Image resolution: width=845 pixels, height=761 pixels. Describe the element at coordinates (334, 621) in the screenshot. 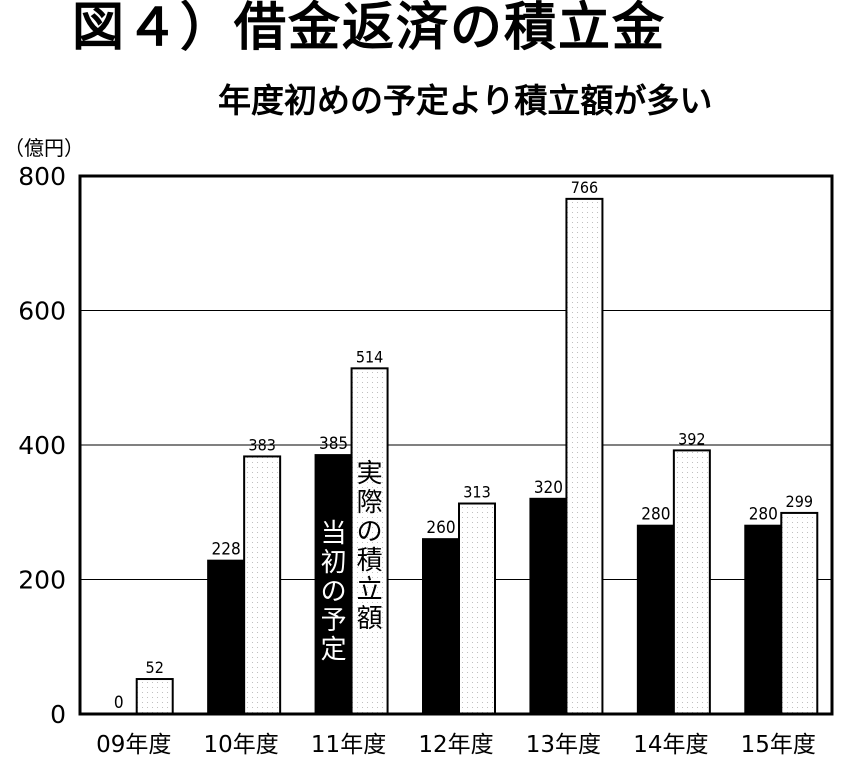

I see `legend-planned-label-char: 予` at that location.